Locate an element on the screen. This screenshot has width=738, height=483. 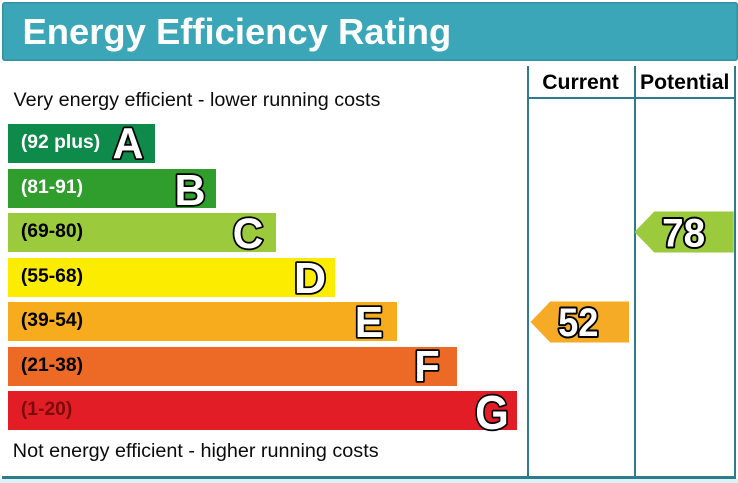
svg-text: C is located at coordinates (248, 234).